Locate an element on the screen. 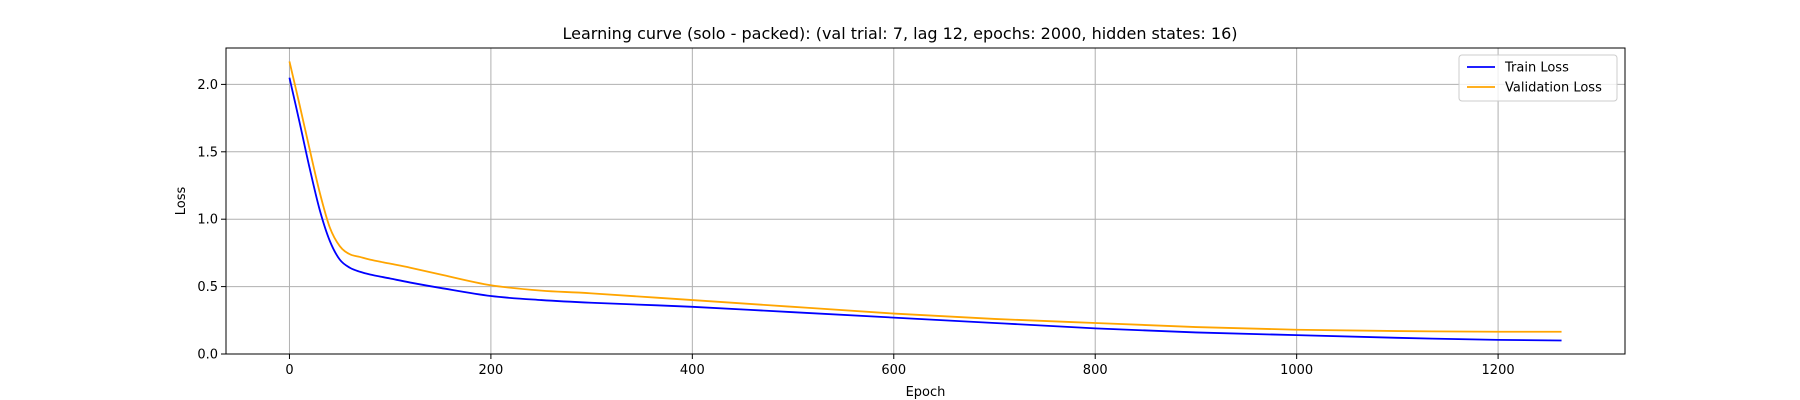 The width and height of the screenshot is (1800, 400). x-tick-label: 200 is located at coordinates (490, 370).